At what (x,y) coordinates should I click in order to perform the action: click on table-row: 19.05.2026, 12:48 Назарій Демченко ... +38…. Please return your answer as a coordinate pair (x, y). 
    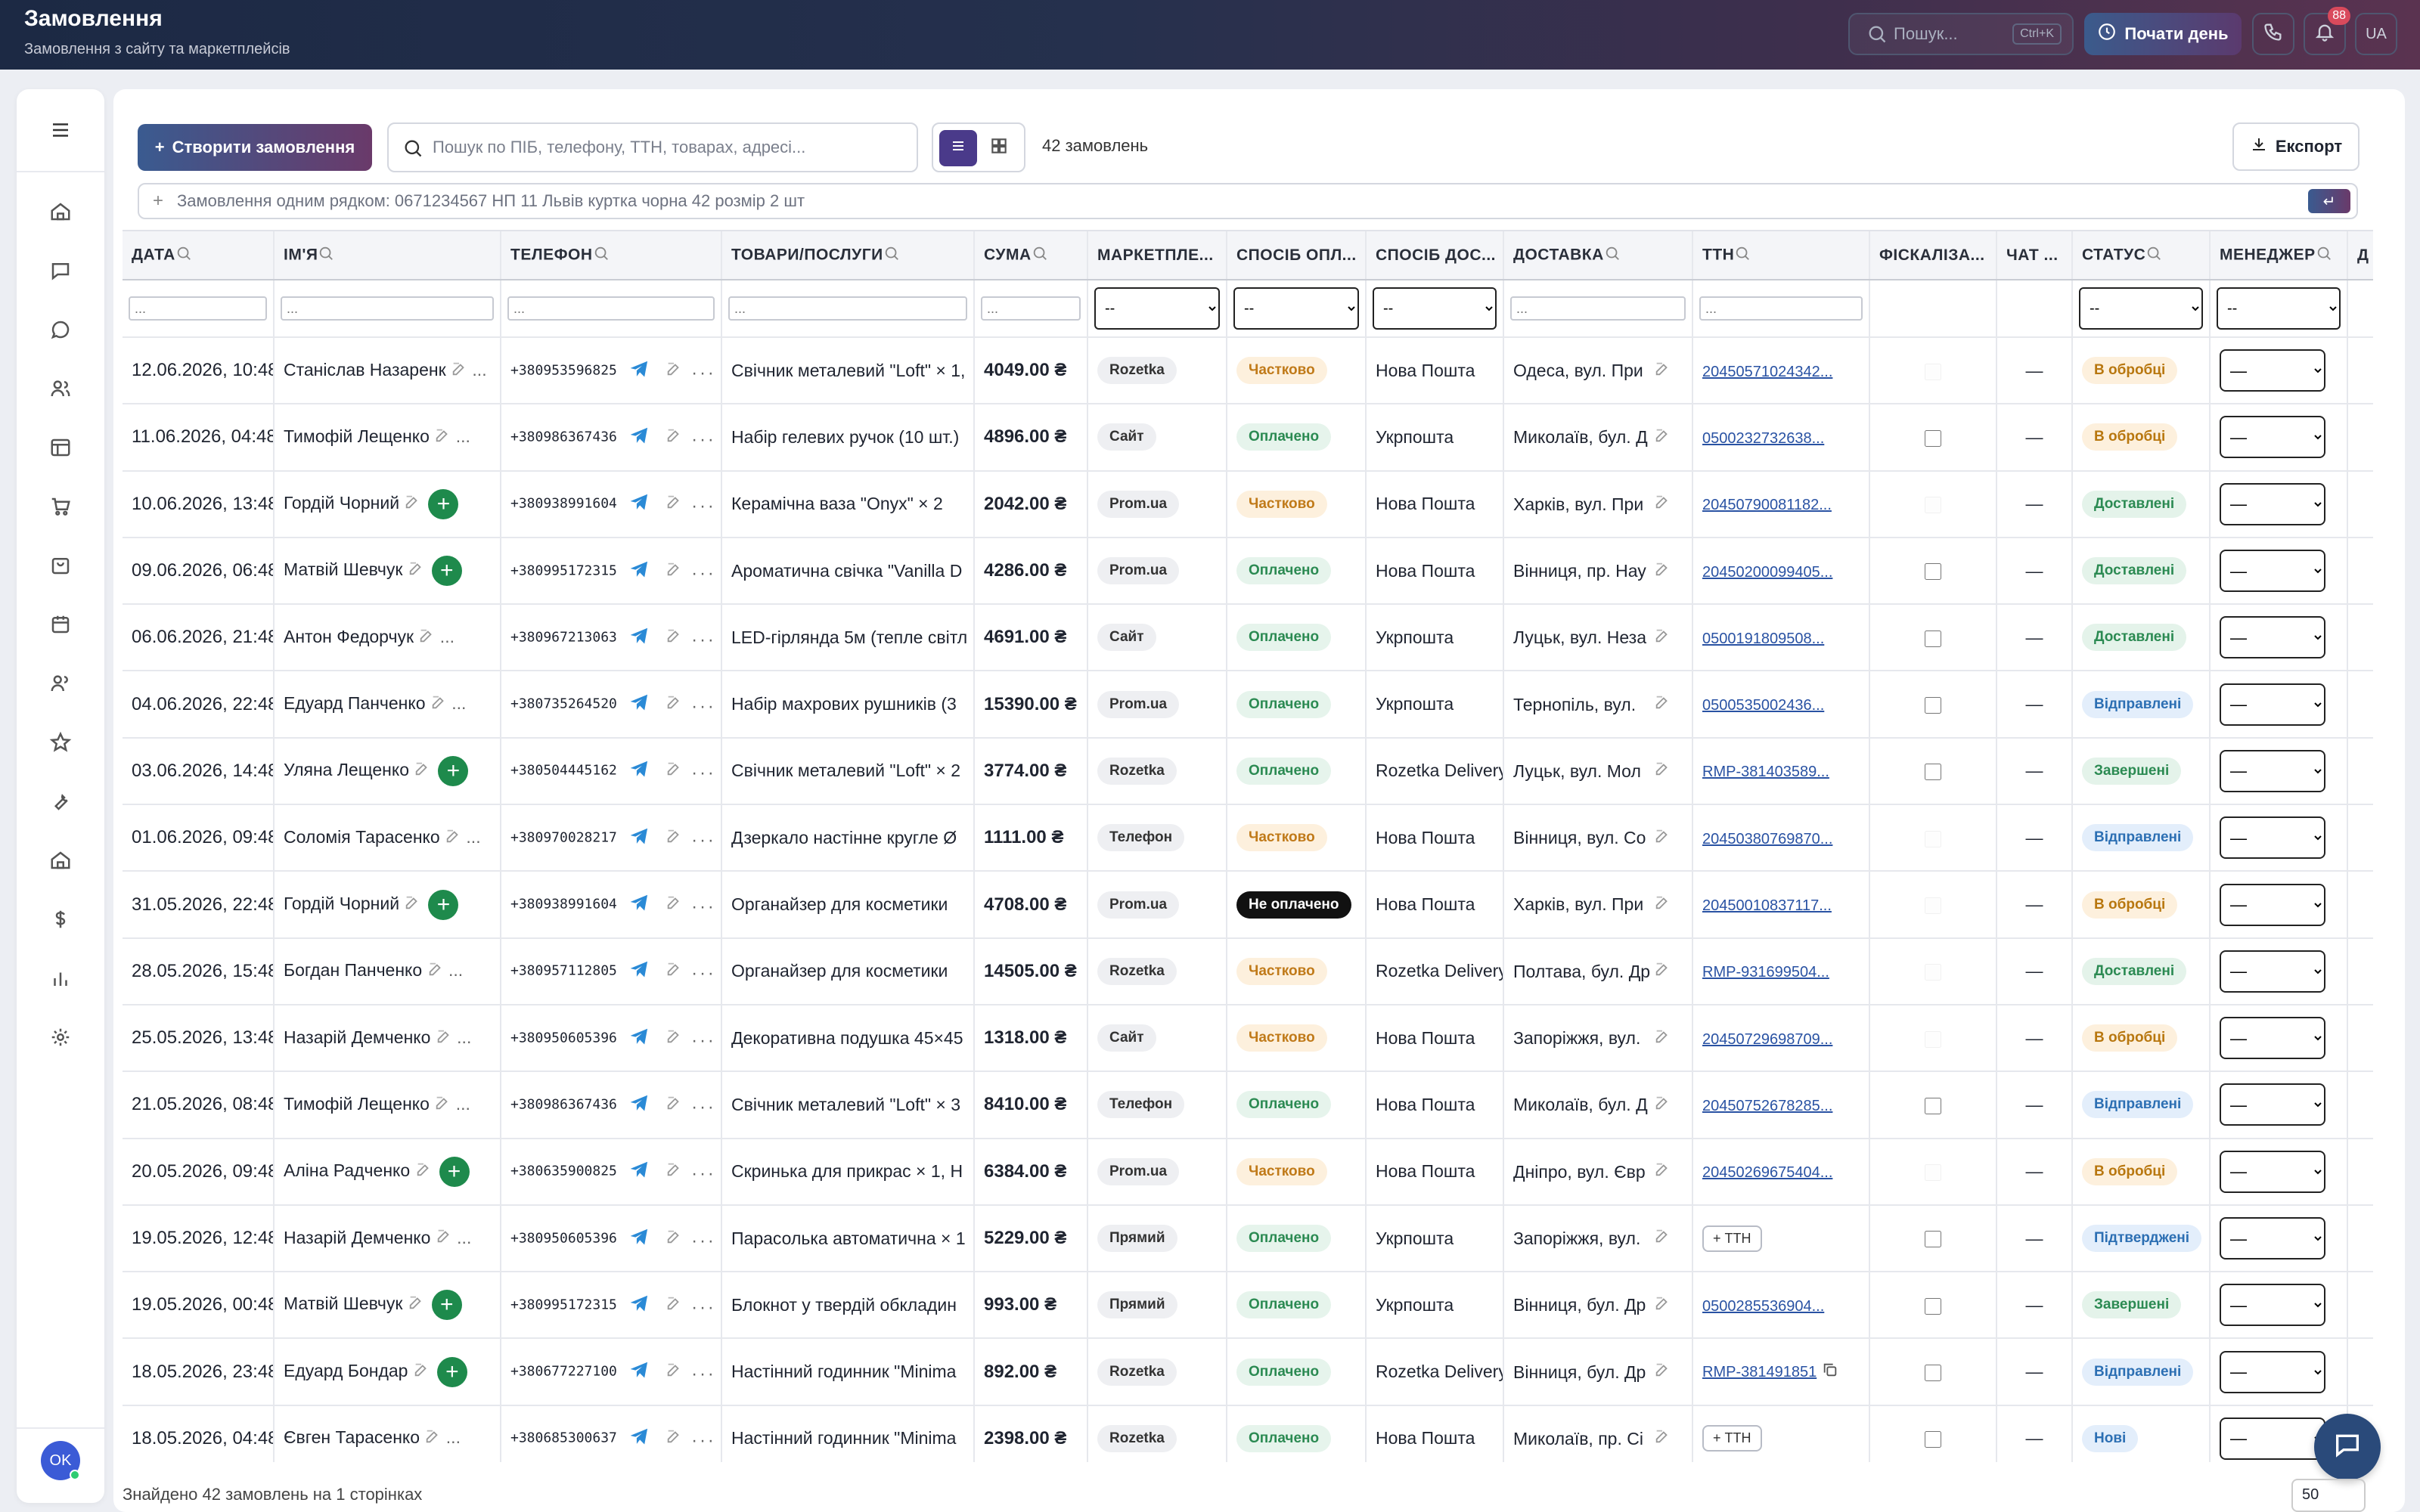
    Looking at the image, I should click on (1248, 1238).